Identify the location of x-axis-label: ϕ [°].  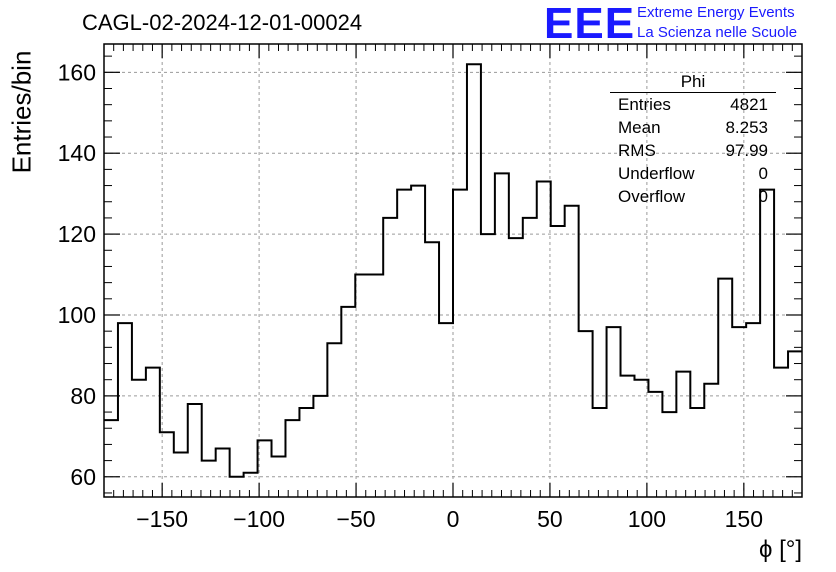
(780, 549).